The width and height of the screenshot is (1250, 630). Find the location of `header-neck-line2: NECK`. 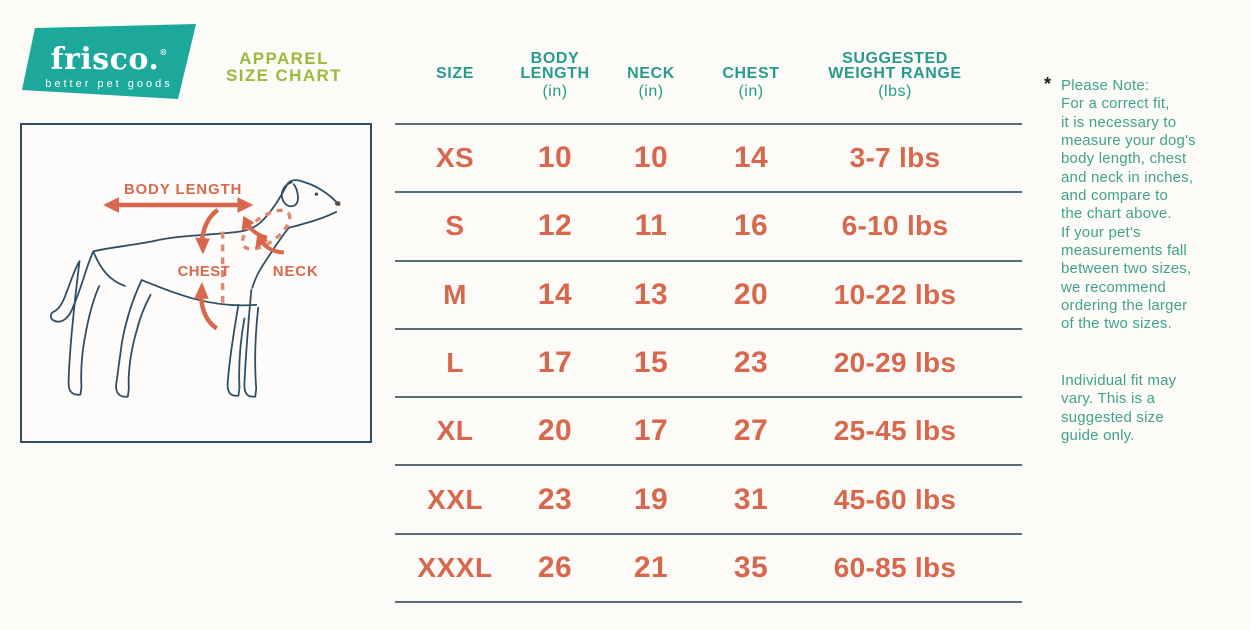

header-neck-line2: NECK is located at coordinates (651, 73).